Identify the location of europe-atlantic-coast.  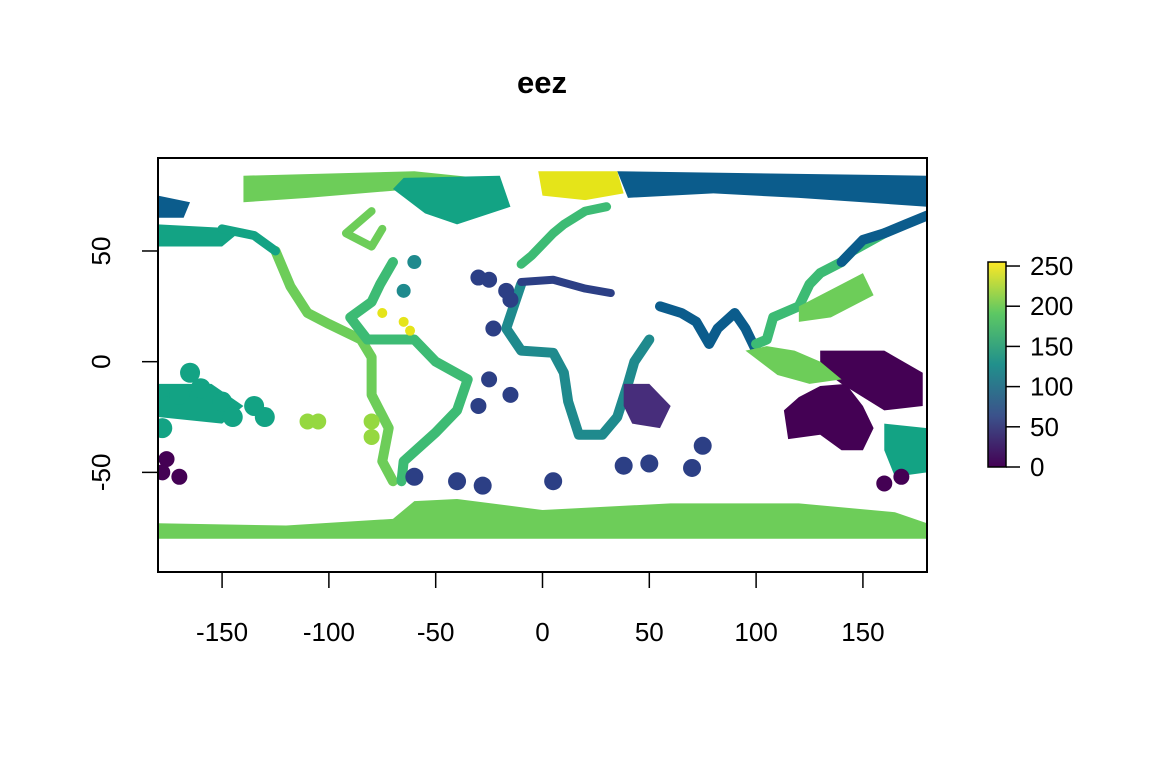
(564, 235).